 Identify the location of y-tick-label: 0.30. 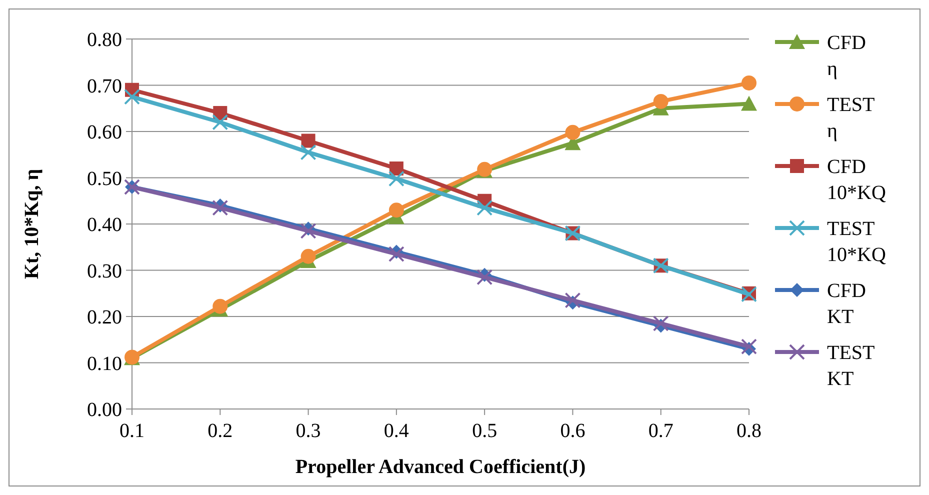
(104, 271).